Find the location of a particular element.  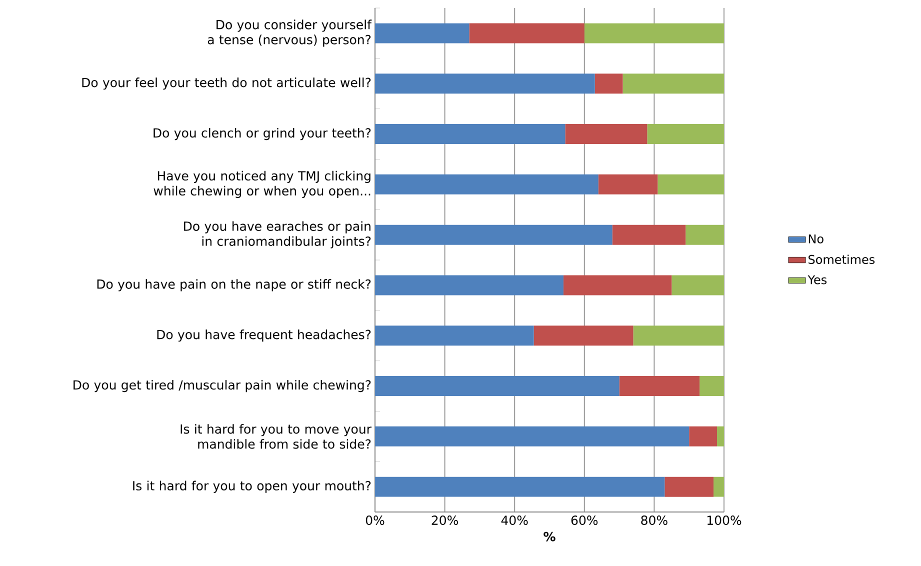

y-tick-label: Do you consider yourself a tense (nervous) person? is located at coordinates (290, 33).